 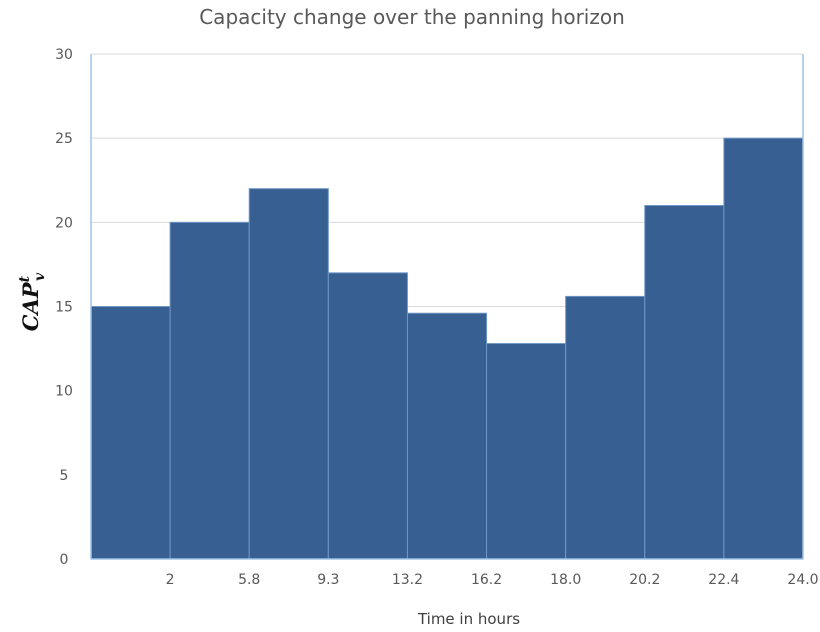 What do you see at coordinates (412, 17) in the screenshot?
I see `chart-title: Capacity change over the panning horizon` at bounding box center [412, 17].